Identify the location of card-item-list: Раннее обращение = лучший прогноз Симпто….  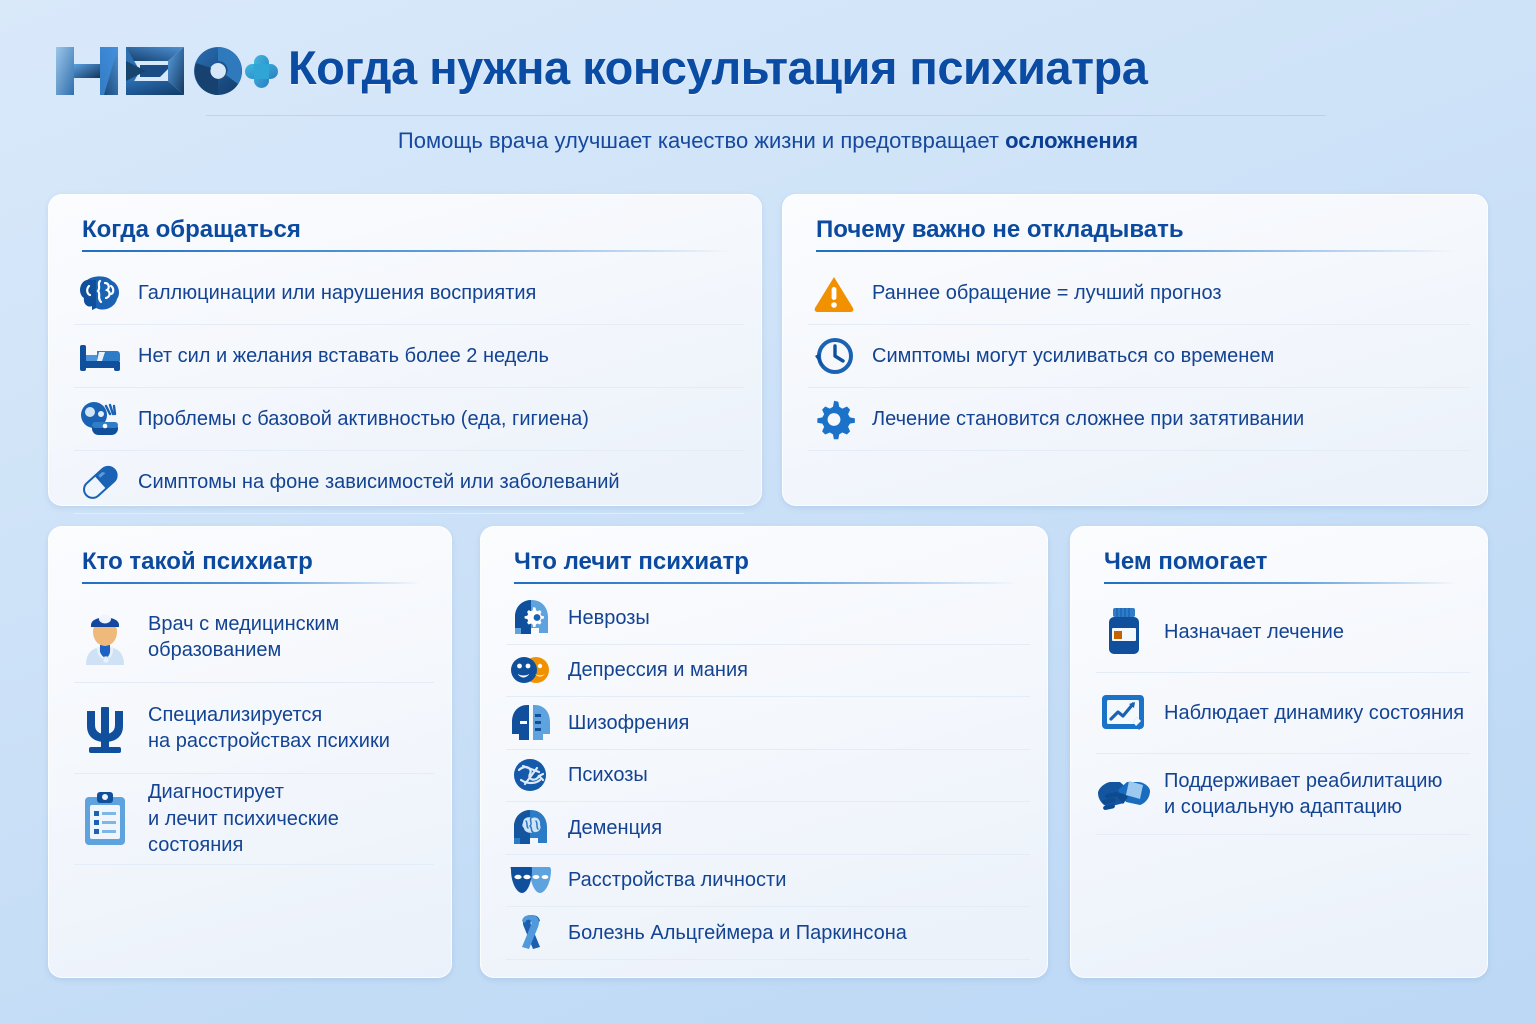
(1139, 356).